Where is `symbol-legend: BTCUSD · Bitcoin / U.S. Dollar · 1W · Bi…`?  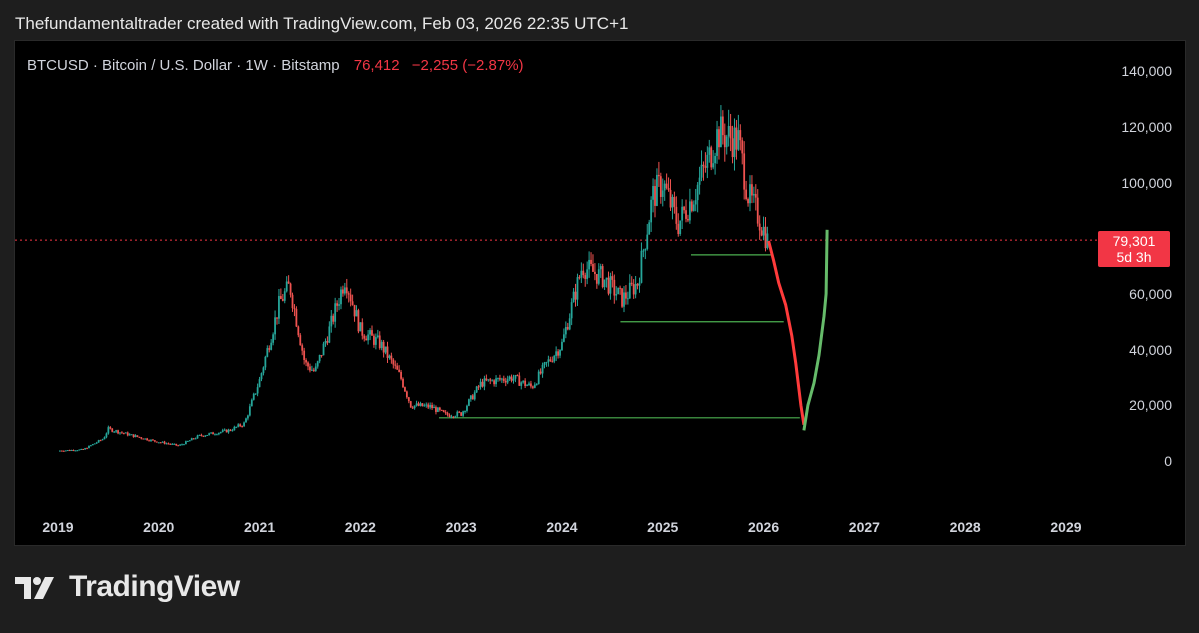 symbol-legend: BTCUSD · Bitcoin / U.S. Dollar · 1W · Bi… is located at coordinates (275, 65).